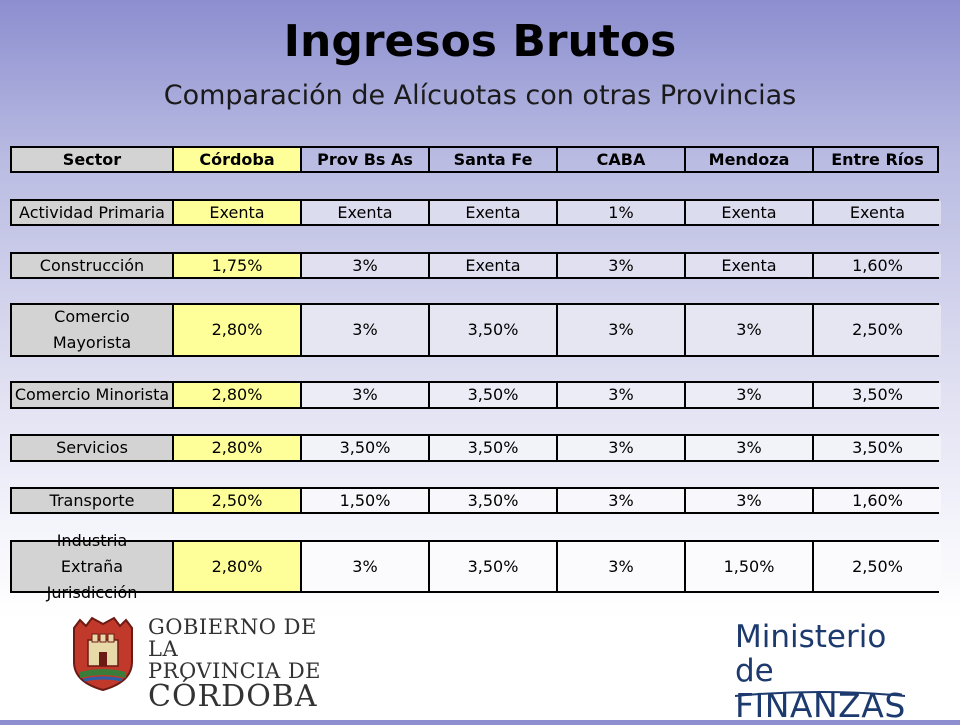  I want to click on rate-cell: 1%, so click(622, 212).